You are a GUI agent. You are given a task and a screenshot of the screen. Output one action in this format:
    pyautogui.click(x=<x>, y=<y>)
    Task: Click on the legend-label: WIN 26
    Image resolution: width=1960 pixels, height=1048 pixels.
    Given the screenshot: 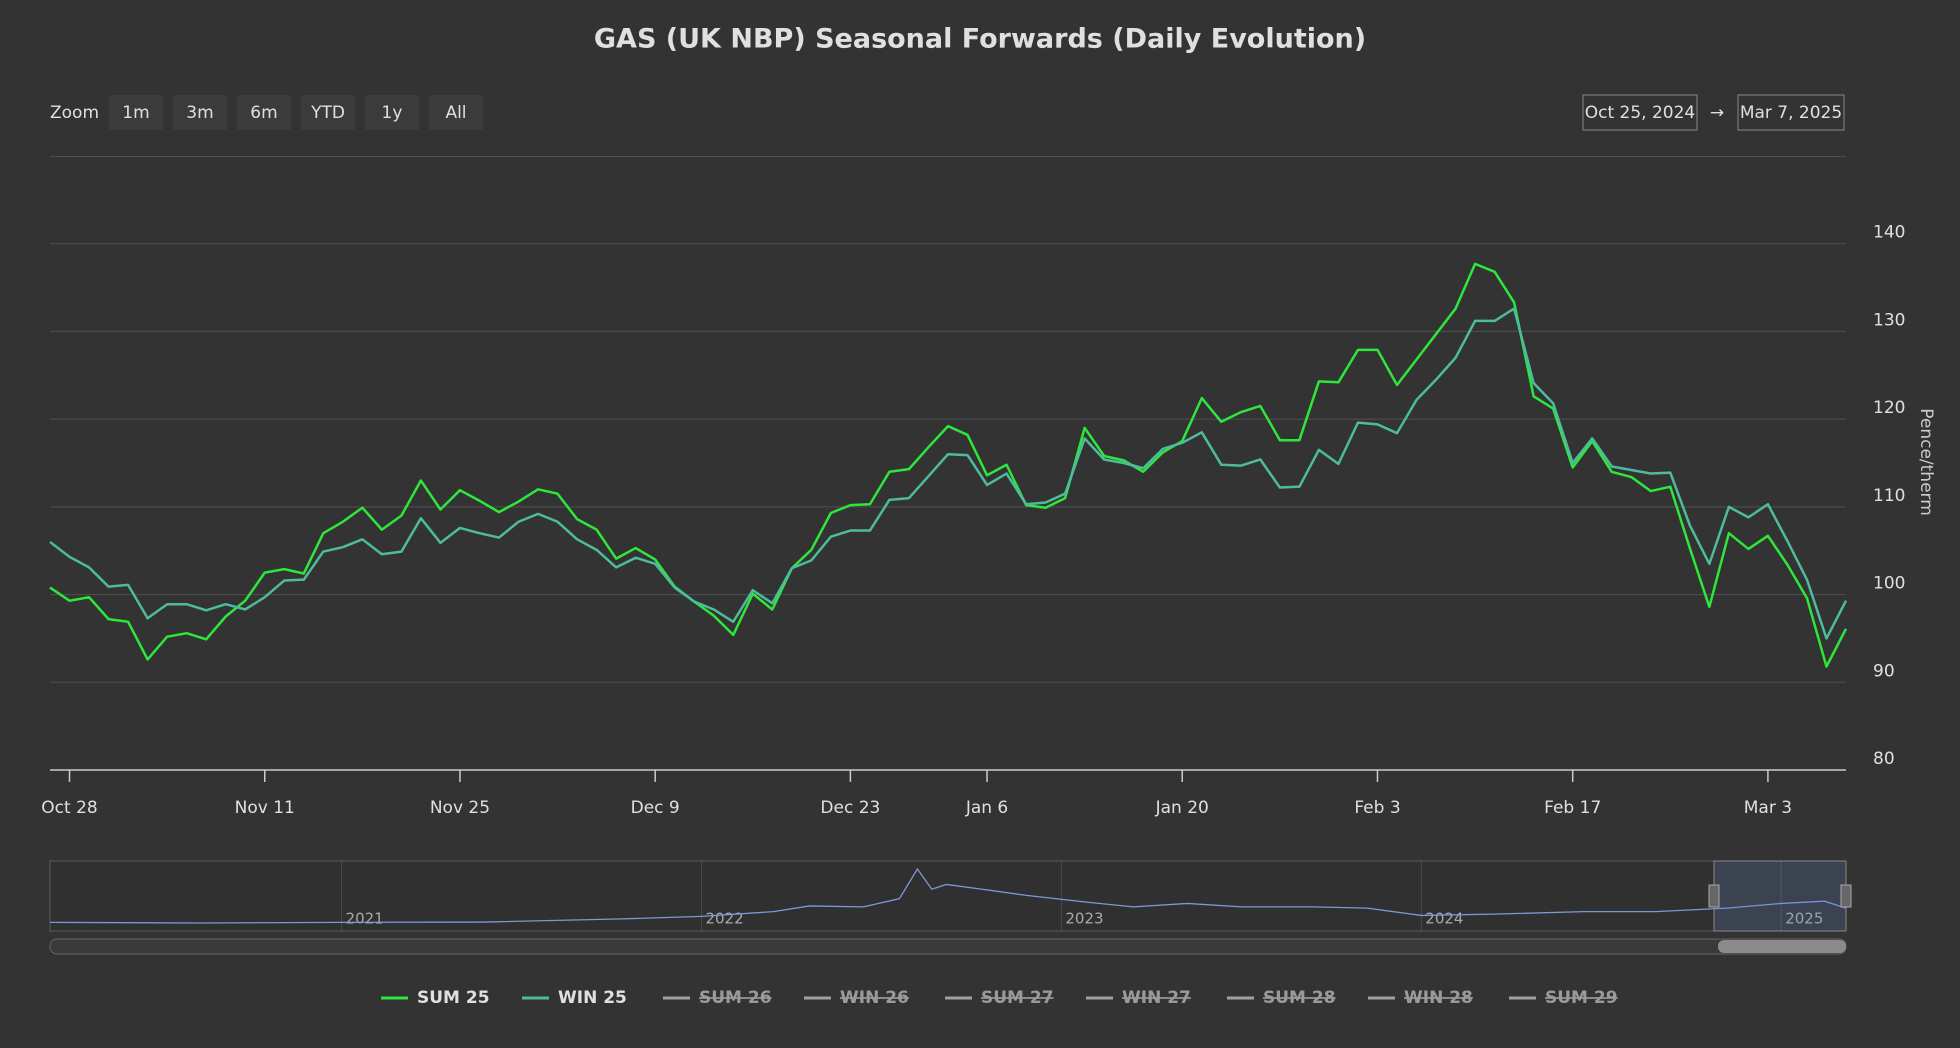 What is the action you would take?
    pyautogui.click(x=874, y=998)
    